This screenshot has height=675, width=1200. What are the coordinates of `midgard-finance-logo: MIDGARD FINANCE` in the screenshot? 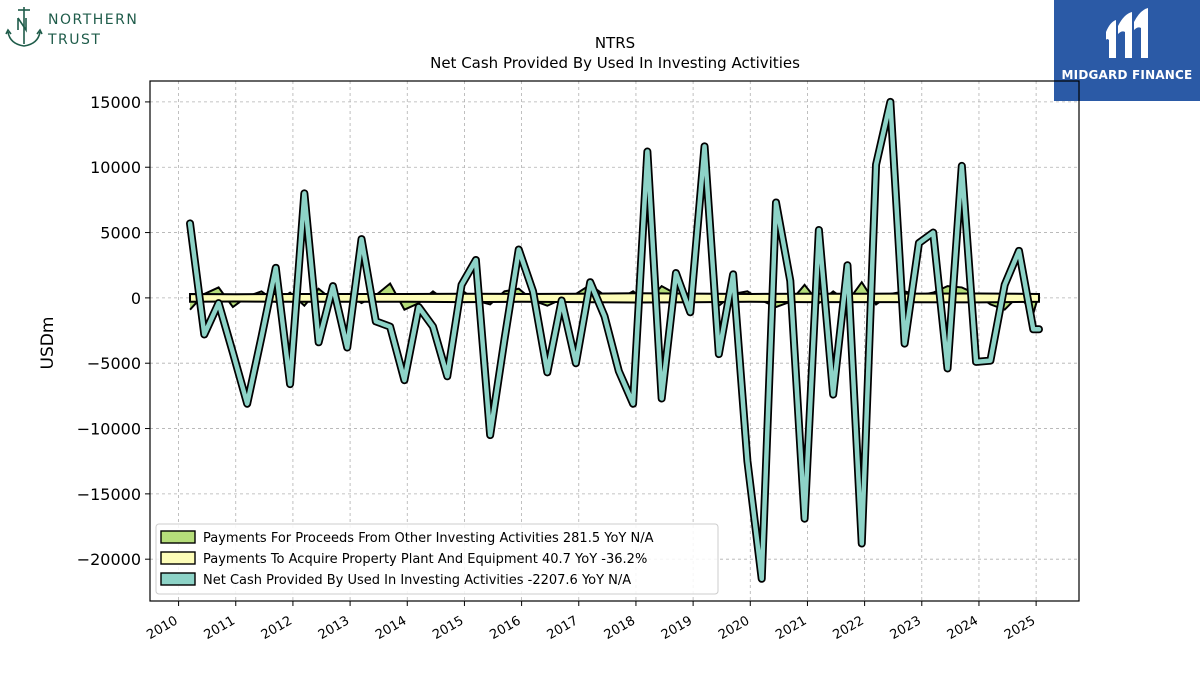 It's located at (1127, 50).